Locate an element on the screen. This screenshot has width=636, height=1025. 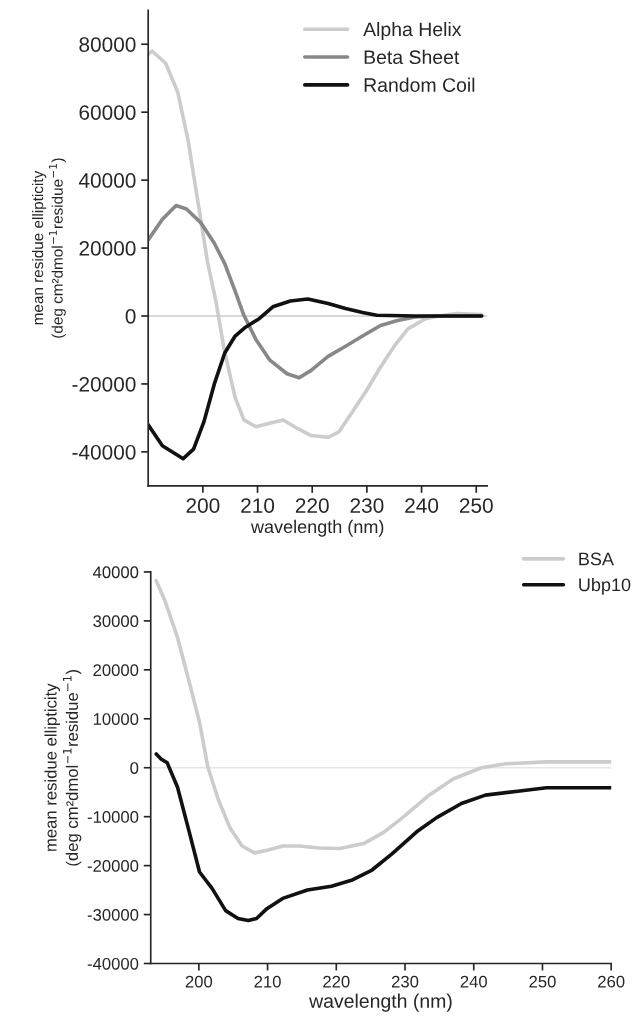
legend-label: Ubp10 is located at coordinates (605, 586).